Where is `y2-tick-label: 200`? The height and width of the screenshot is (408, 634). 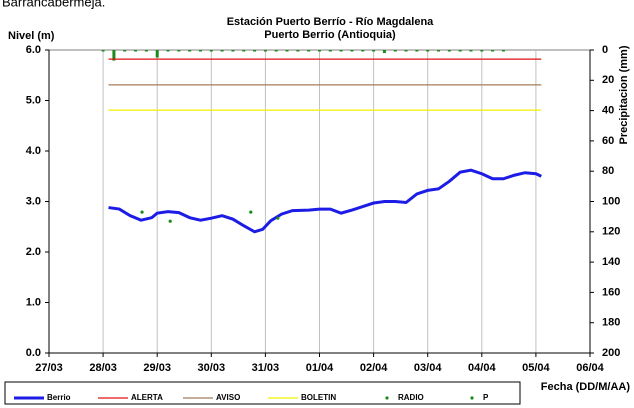 y2-tick-label: 200 is located at coordinates (611, 353).